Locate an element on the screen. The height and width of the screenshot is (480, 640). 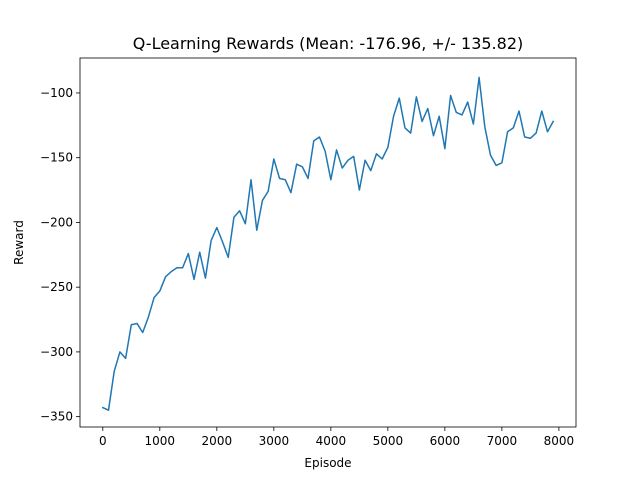
y-tick-label: −150 is located at coordinates (56, 158).